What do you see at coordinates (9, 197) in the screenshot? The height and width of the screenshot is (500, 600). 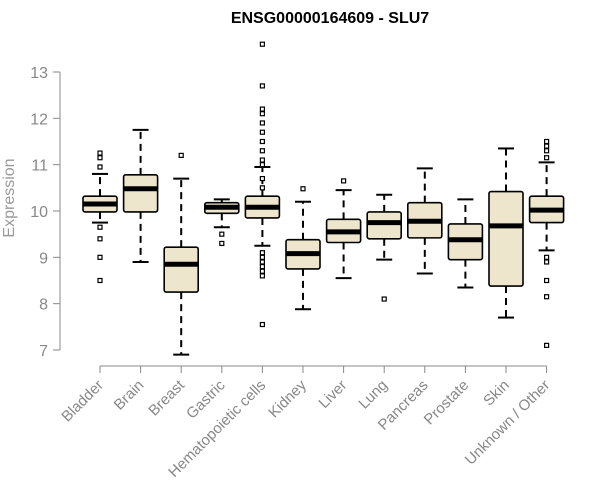 I see `y-axis-title: Expression` at bounding box center [9, 197].